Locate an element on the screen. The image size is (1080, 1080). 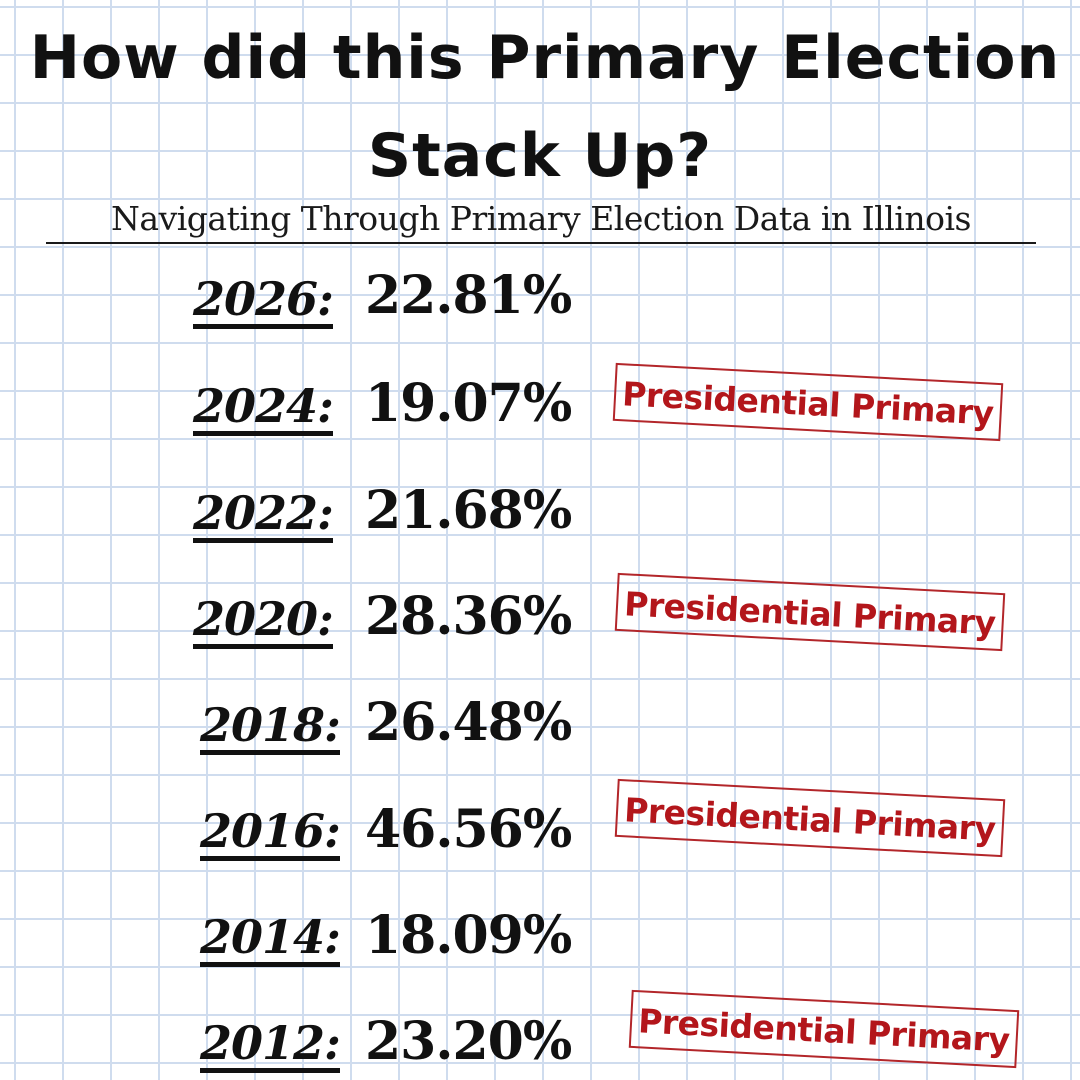
turnout-value-2012: 23.20% is located at coordinates (468, 1041).